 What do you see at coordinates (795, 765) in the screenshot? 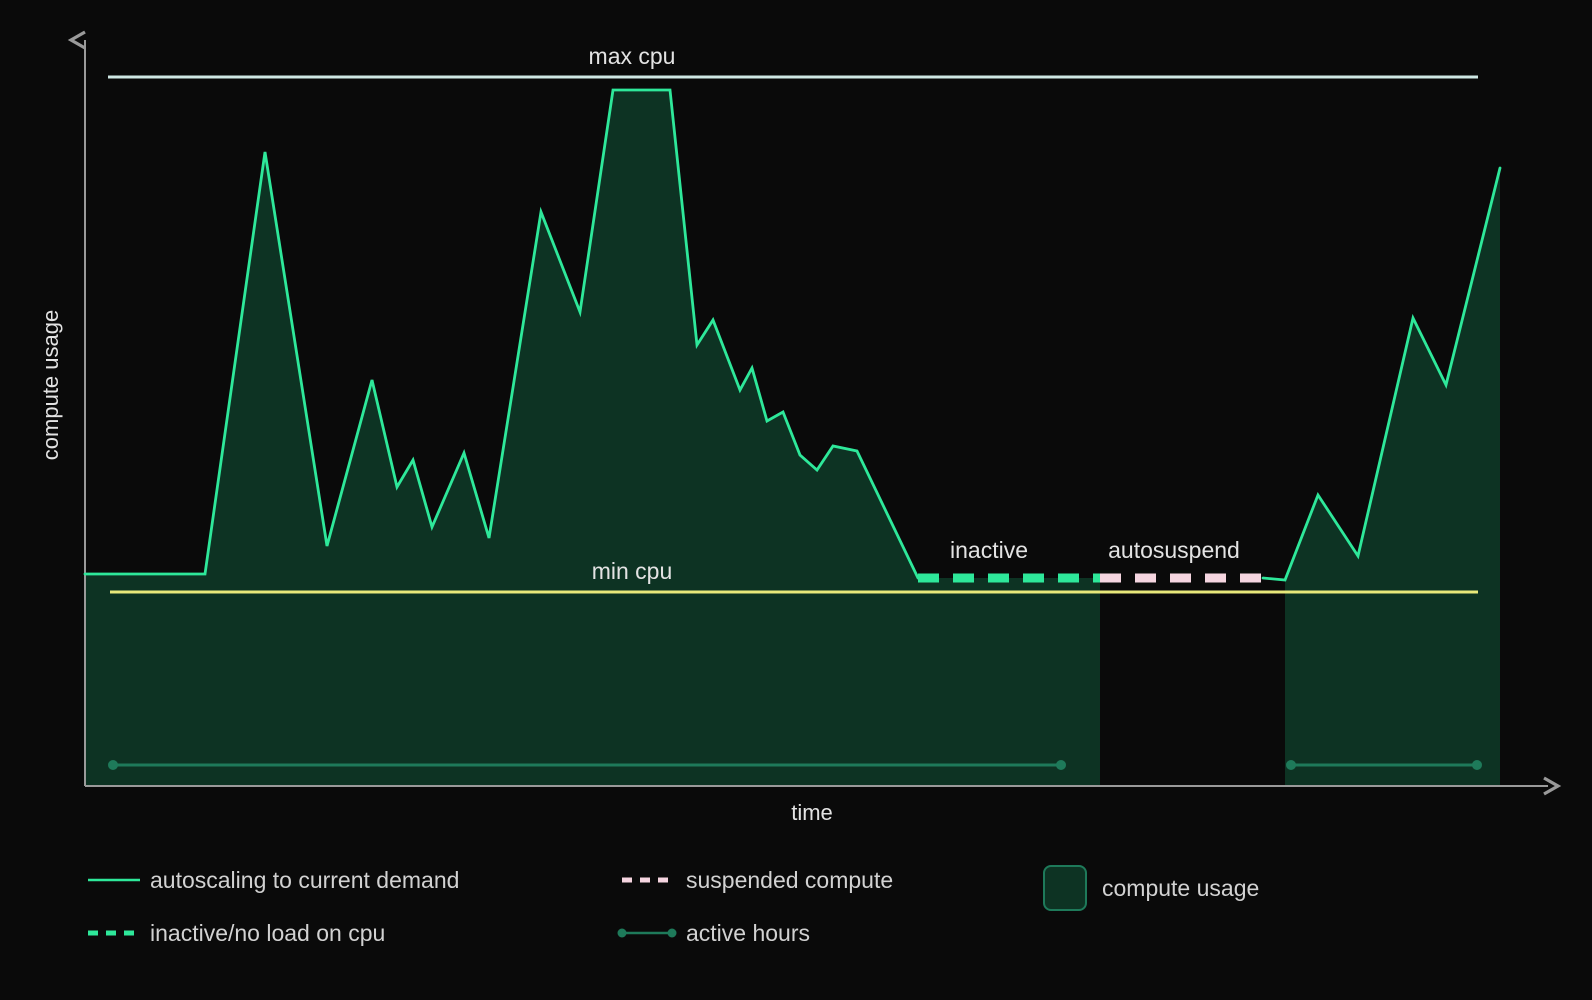
I see `active-hours-group` at bounding box center [795, 765].